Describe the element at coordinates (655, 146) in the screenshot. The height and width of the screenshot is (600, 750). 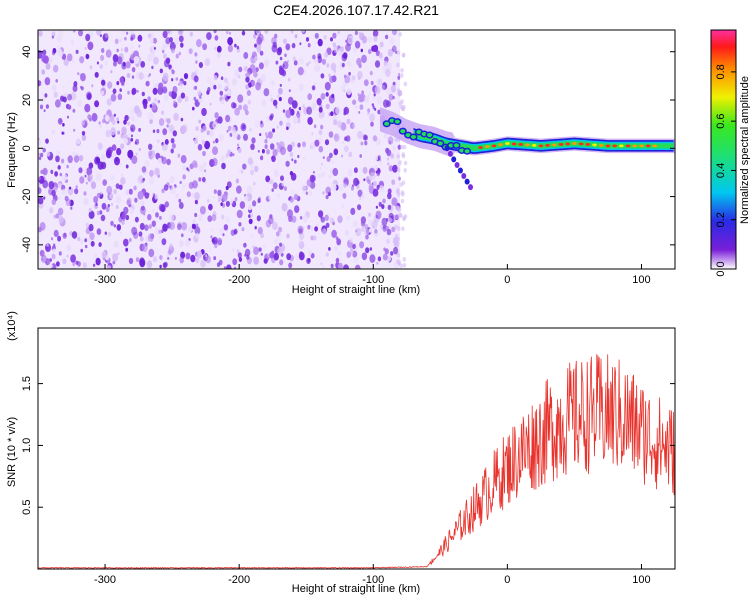
I see `signal-peak` at that location.